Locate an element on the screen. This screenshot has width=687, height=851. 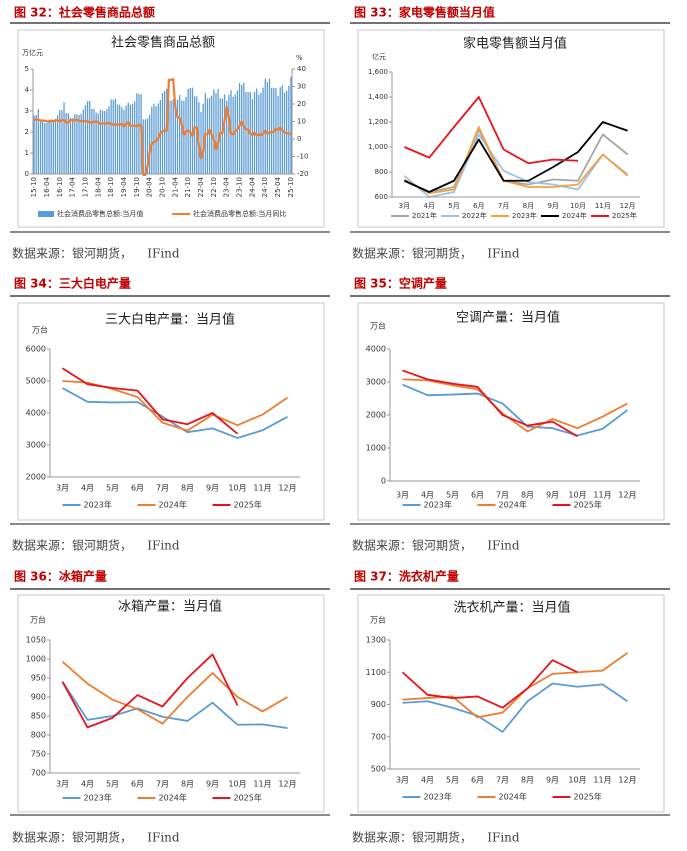
x-tick-label: 8月 is located at coordinates (528, 206).